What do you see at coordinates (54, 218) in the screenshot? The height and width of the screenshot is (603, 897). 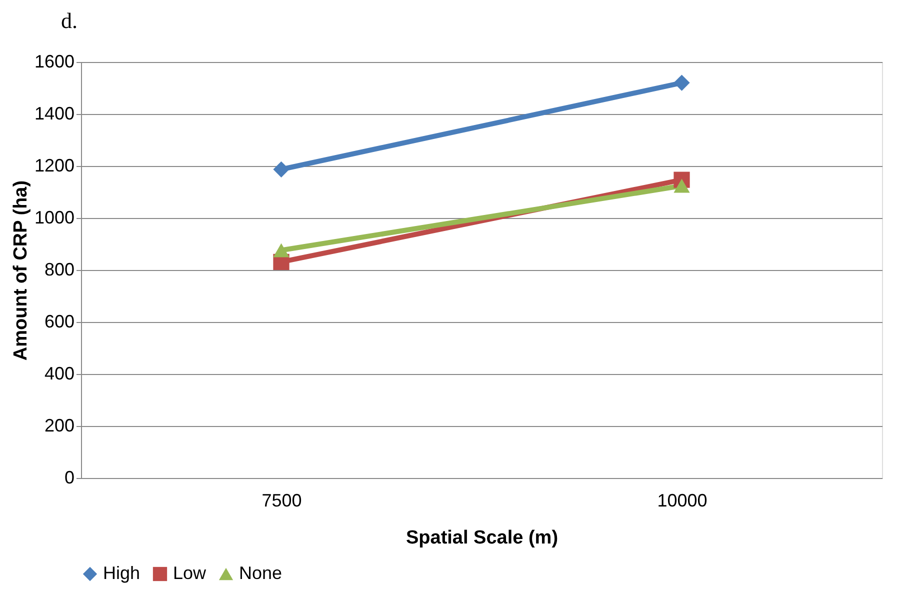 I see `y-tick-label: 1000` at bounding box center [54, 218].